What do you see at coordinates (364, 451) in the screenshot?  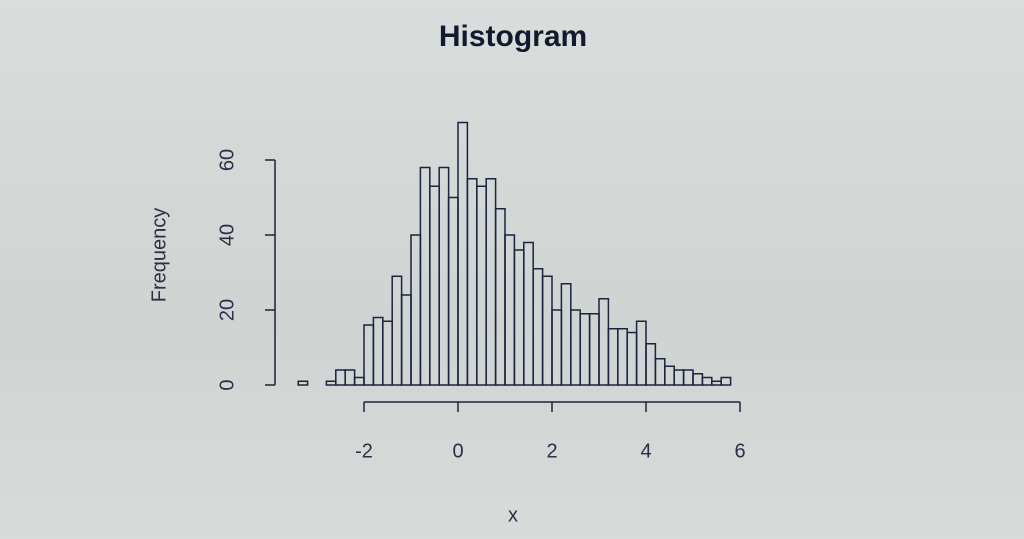 I see `x-tick-label: -2` at bounding box center [364, 451].